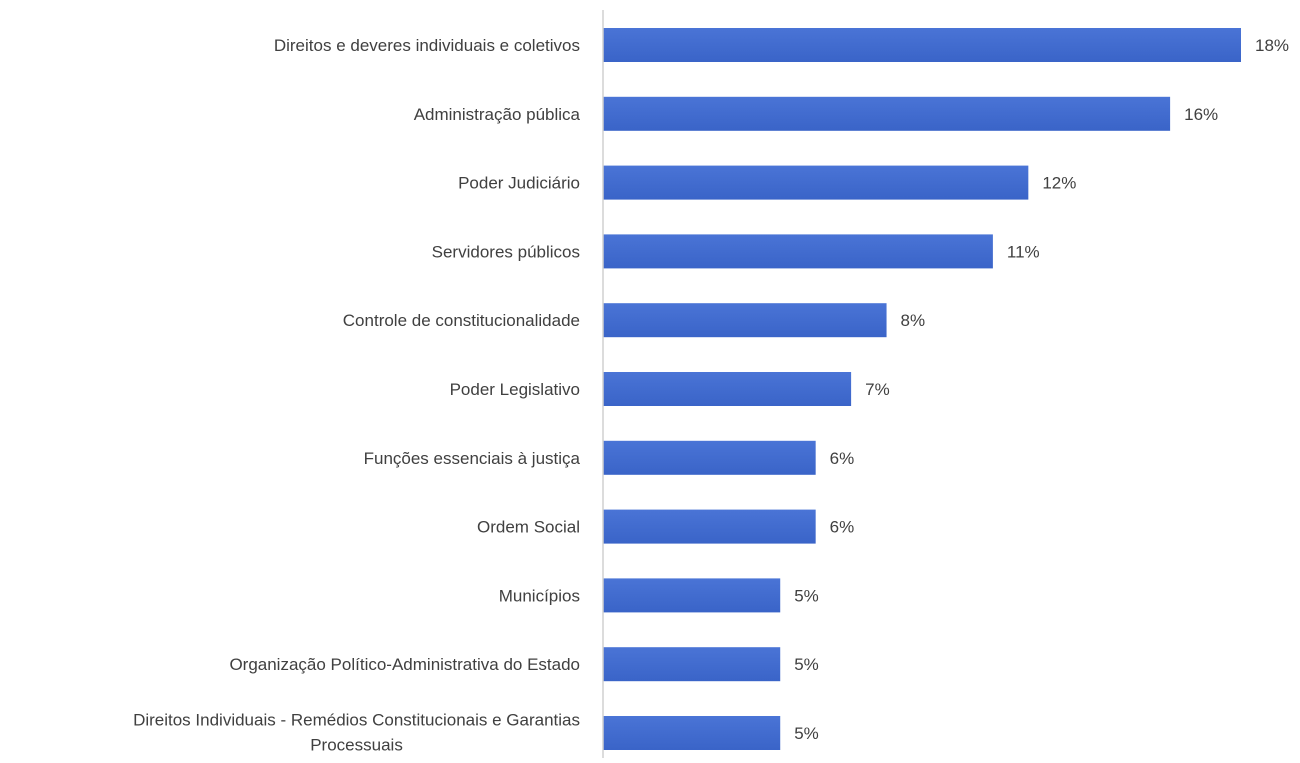  I want to click on category-label: Poder Judiciário, so click(519, 183).